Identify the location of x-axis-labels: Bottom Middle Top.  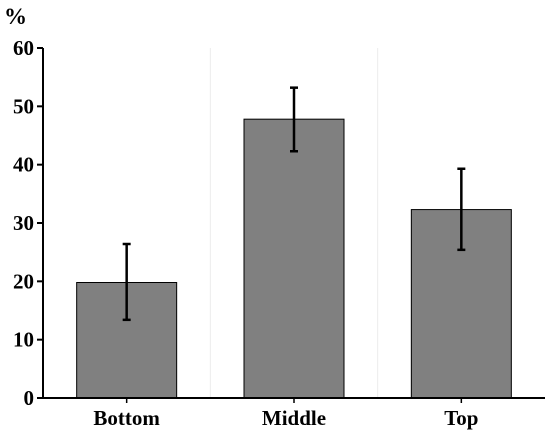
(285, 418).